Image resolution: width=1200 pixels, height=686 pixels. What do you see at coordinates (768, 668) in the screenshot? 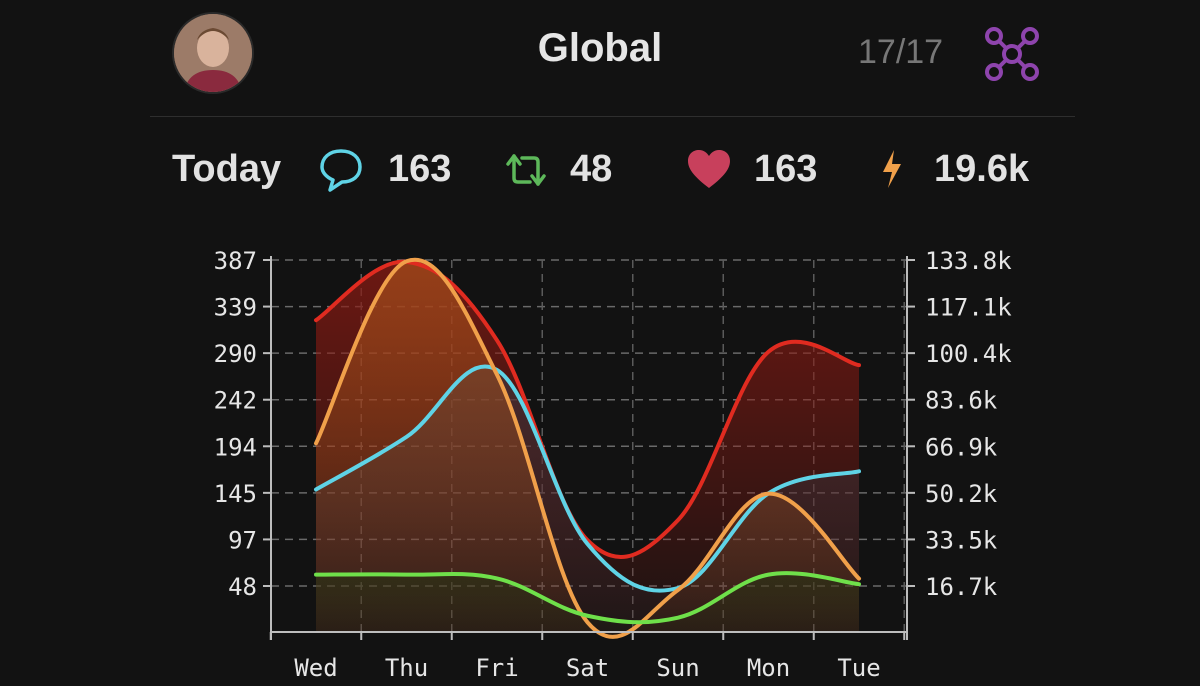
I see `x-tick-label: Mon` at bounding box center [768, 668].